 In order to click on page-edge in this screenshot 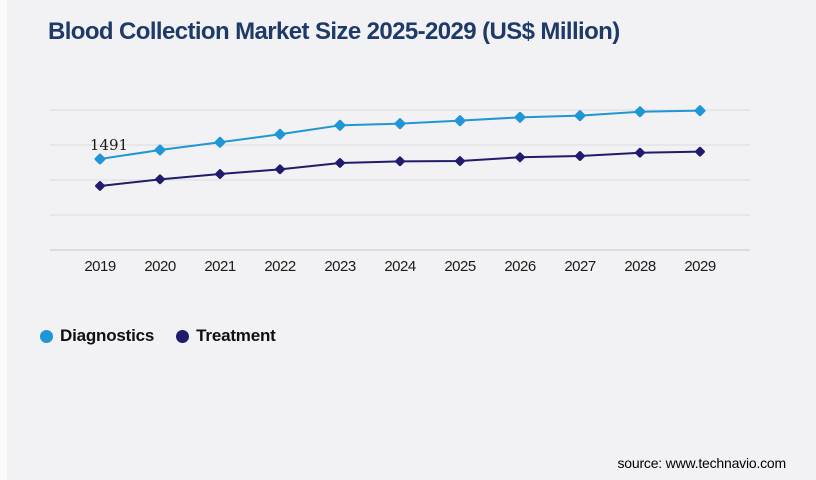, I will do `click(3, 240)`.